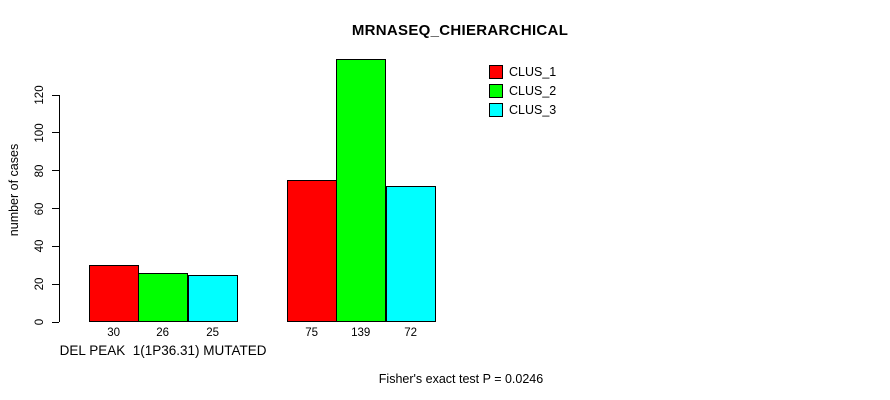 This screenshot has height=400, width=890. Describe the element at coordinates (163, 297) in the screenshot. I see `bar-clus_2-group1` at that location.